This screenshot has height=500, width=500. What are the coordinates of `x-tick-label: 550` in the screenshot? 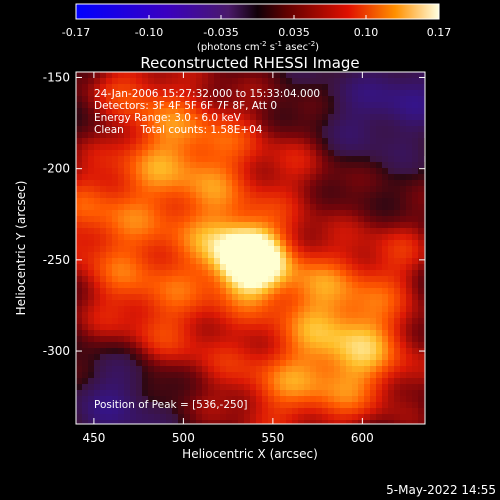 It's located at (272, 438).